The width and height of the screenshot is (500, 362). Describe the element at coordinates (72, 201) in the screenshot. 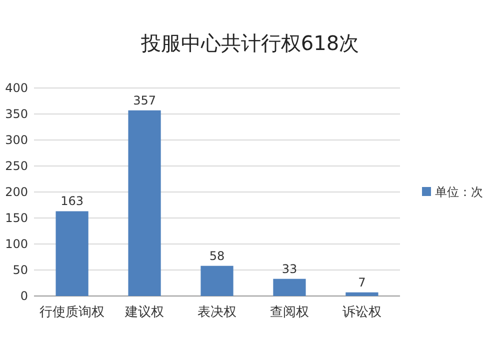

I see `data-label: 163` at that location.